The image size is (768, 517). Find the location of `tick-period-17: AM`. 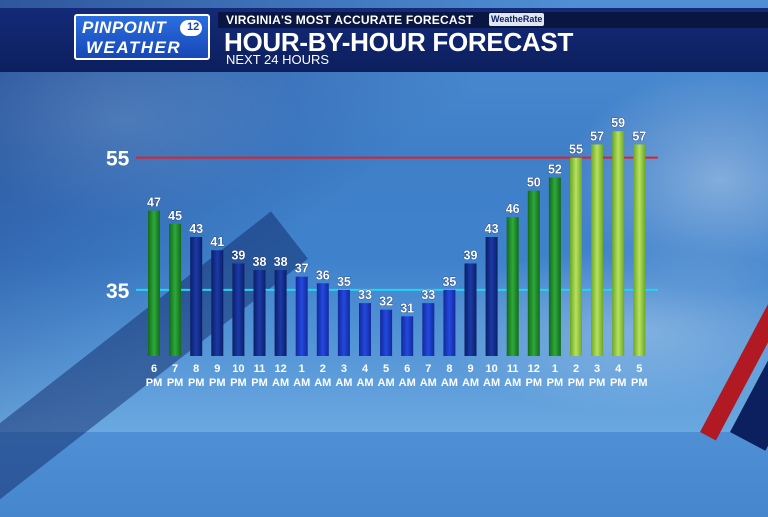

tick-period-17: AM is located at coordinates (512, 383).